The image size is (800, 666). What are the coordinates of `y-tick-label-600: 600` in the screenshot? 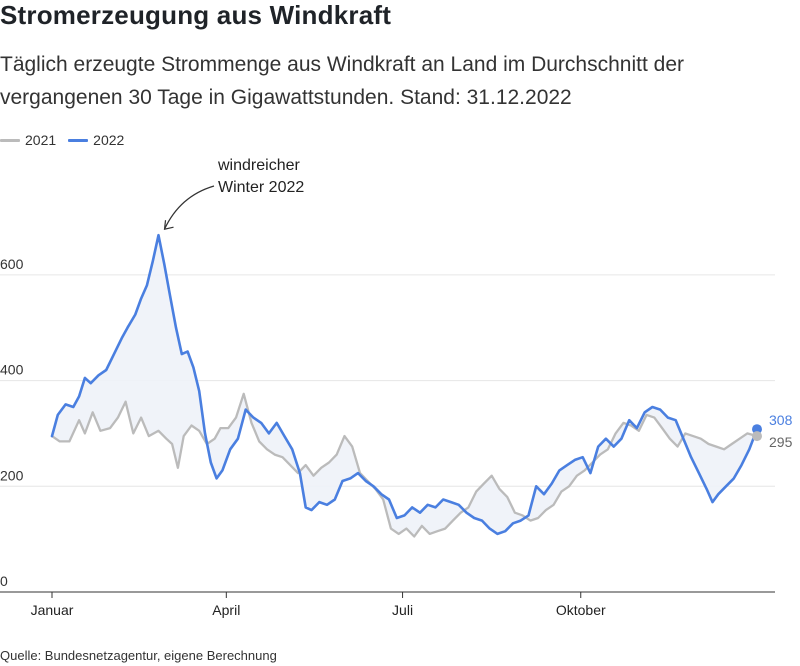 It's located at (12, 264).